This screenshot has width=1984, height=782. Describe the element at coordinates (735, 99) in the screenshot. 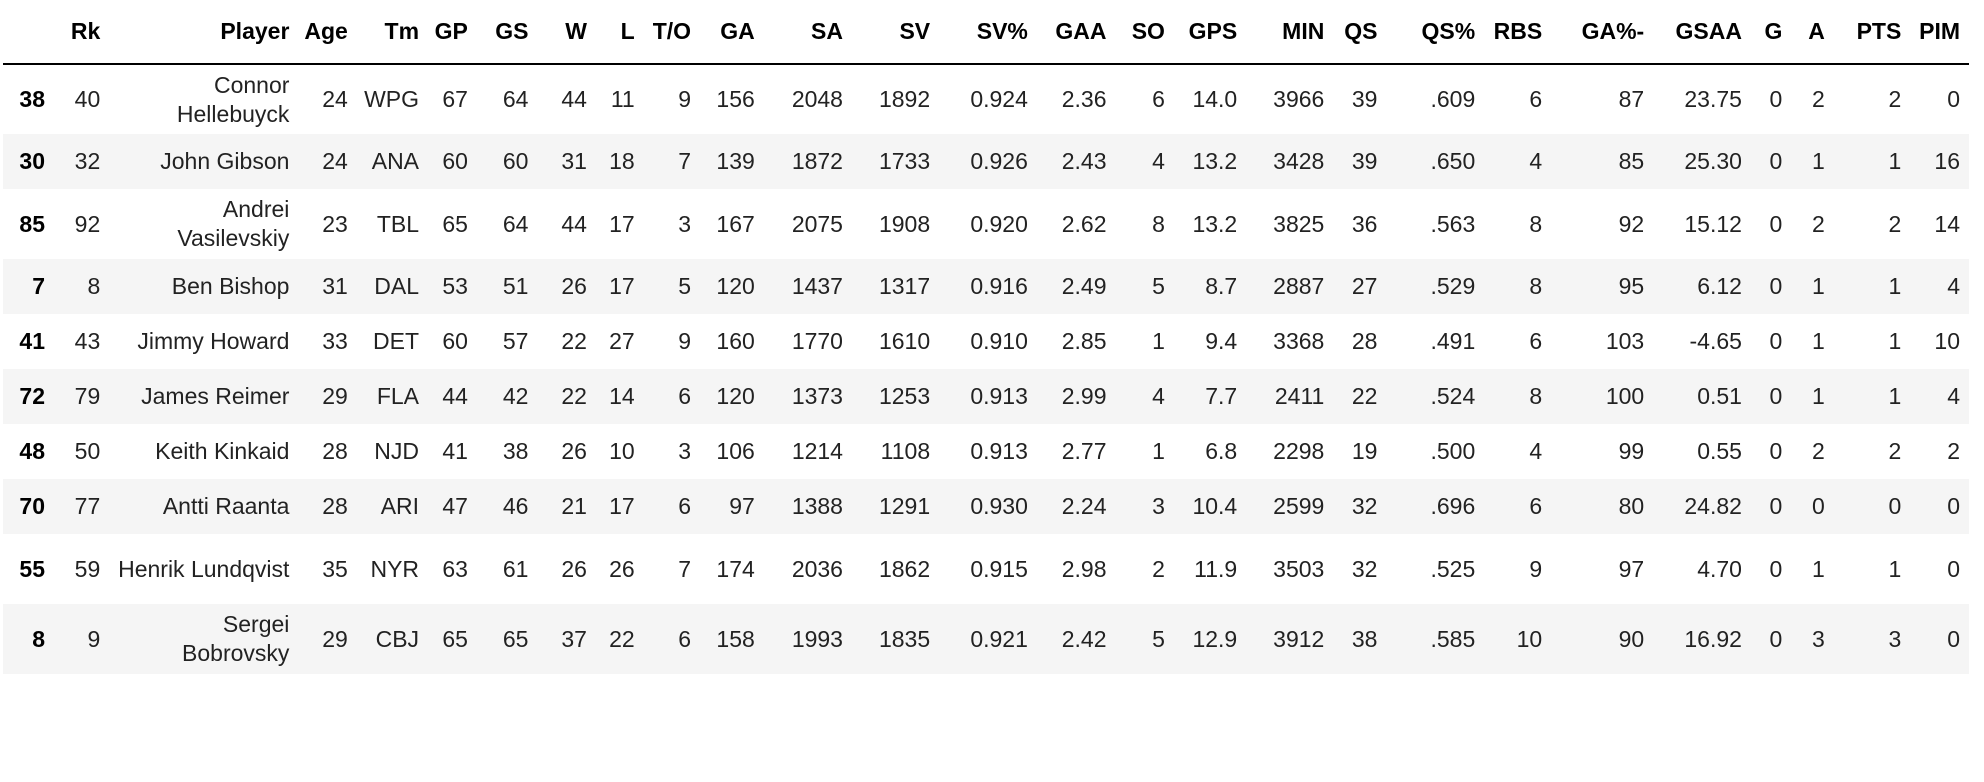

I see `table-cell: 156` at that location.